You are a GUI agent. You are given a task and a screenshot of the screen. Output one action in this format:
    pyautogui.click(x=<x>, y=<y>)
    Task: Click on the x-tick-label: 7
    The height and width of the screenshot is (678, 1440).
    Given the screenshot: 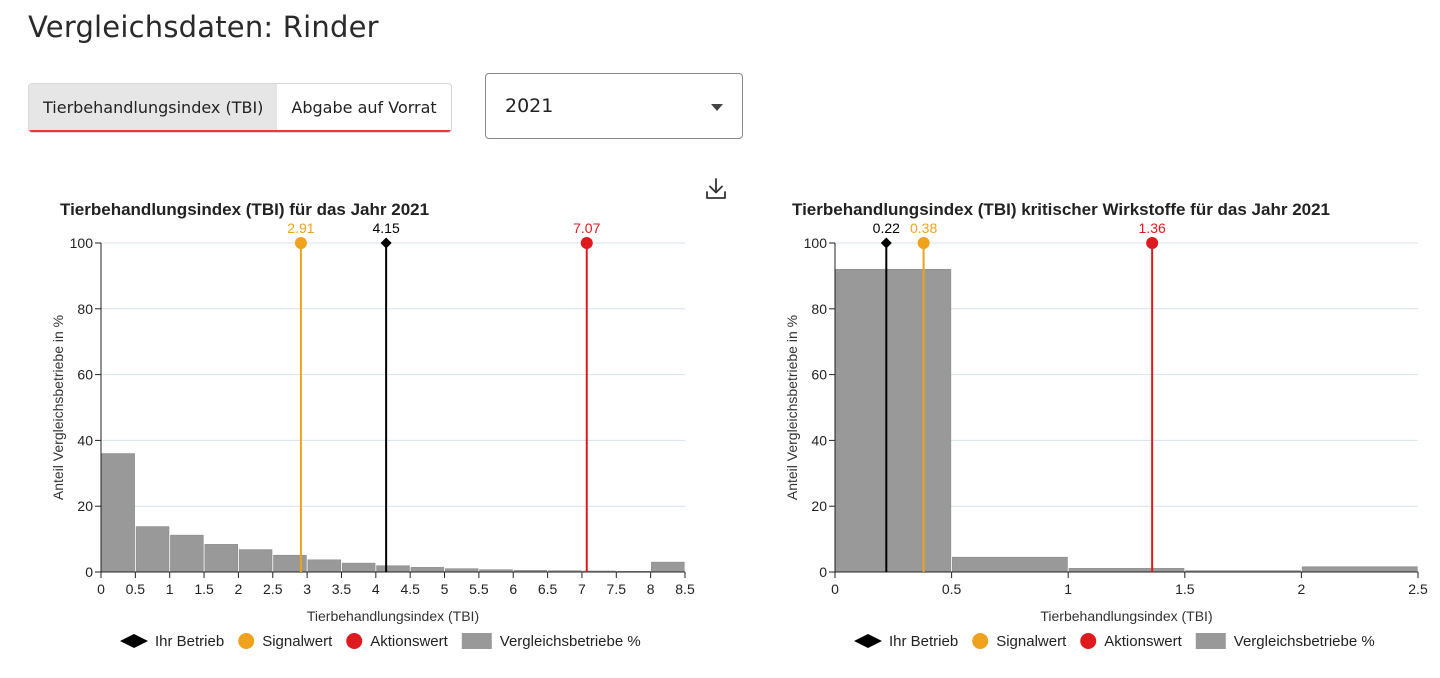 What is the action you would take?
    pyautogui.click(x=582, y=589)
    